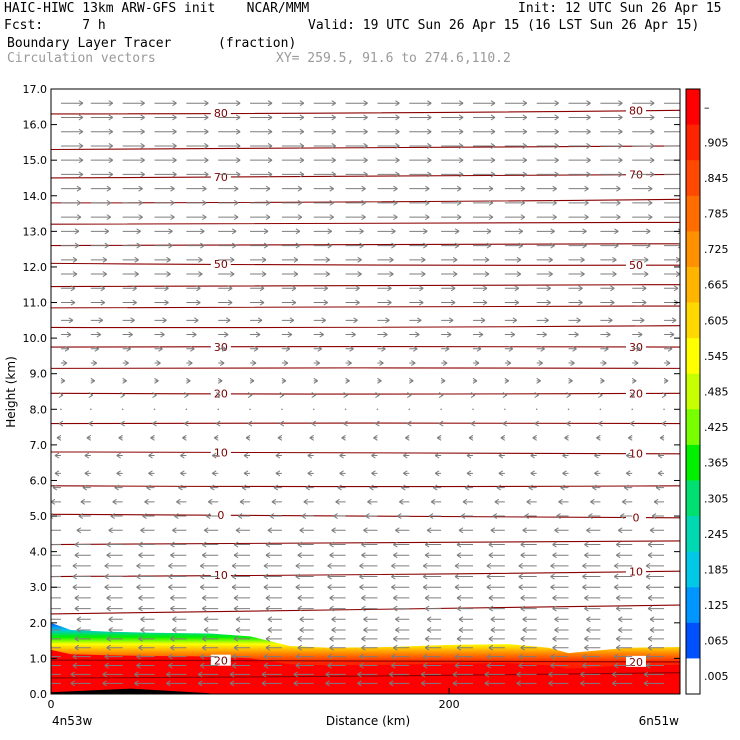 Image resolution: width=740 pixels, height=740 pixels. I want to click on y-tick-label: 12.0, so click(35, 267).